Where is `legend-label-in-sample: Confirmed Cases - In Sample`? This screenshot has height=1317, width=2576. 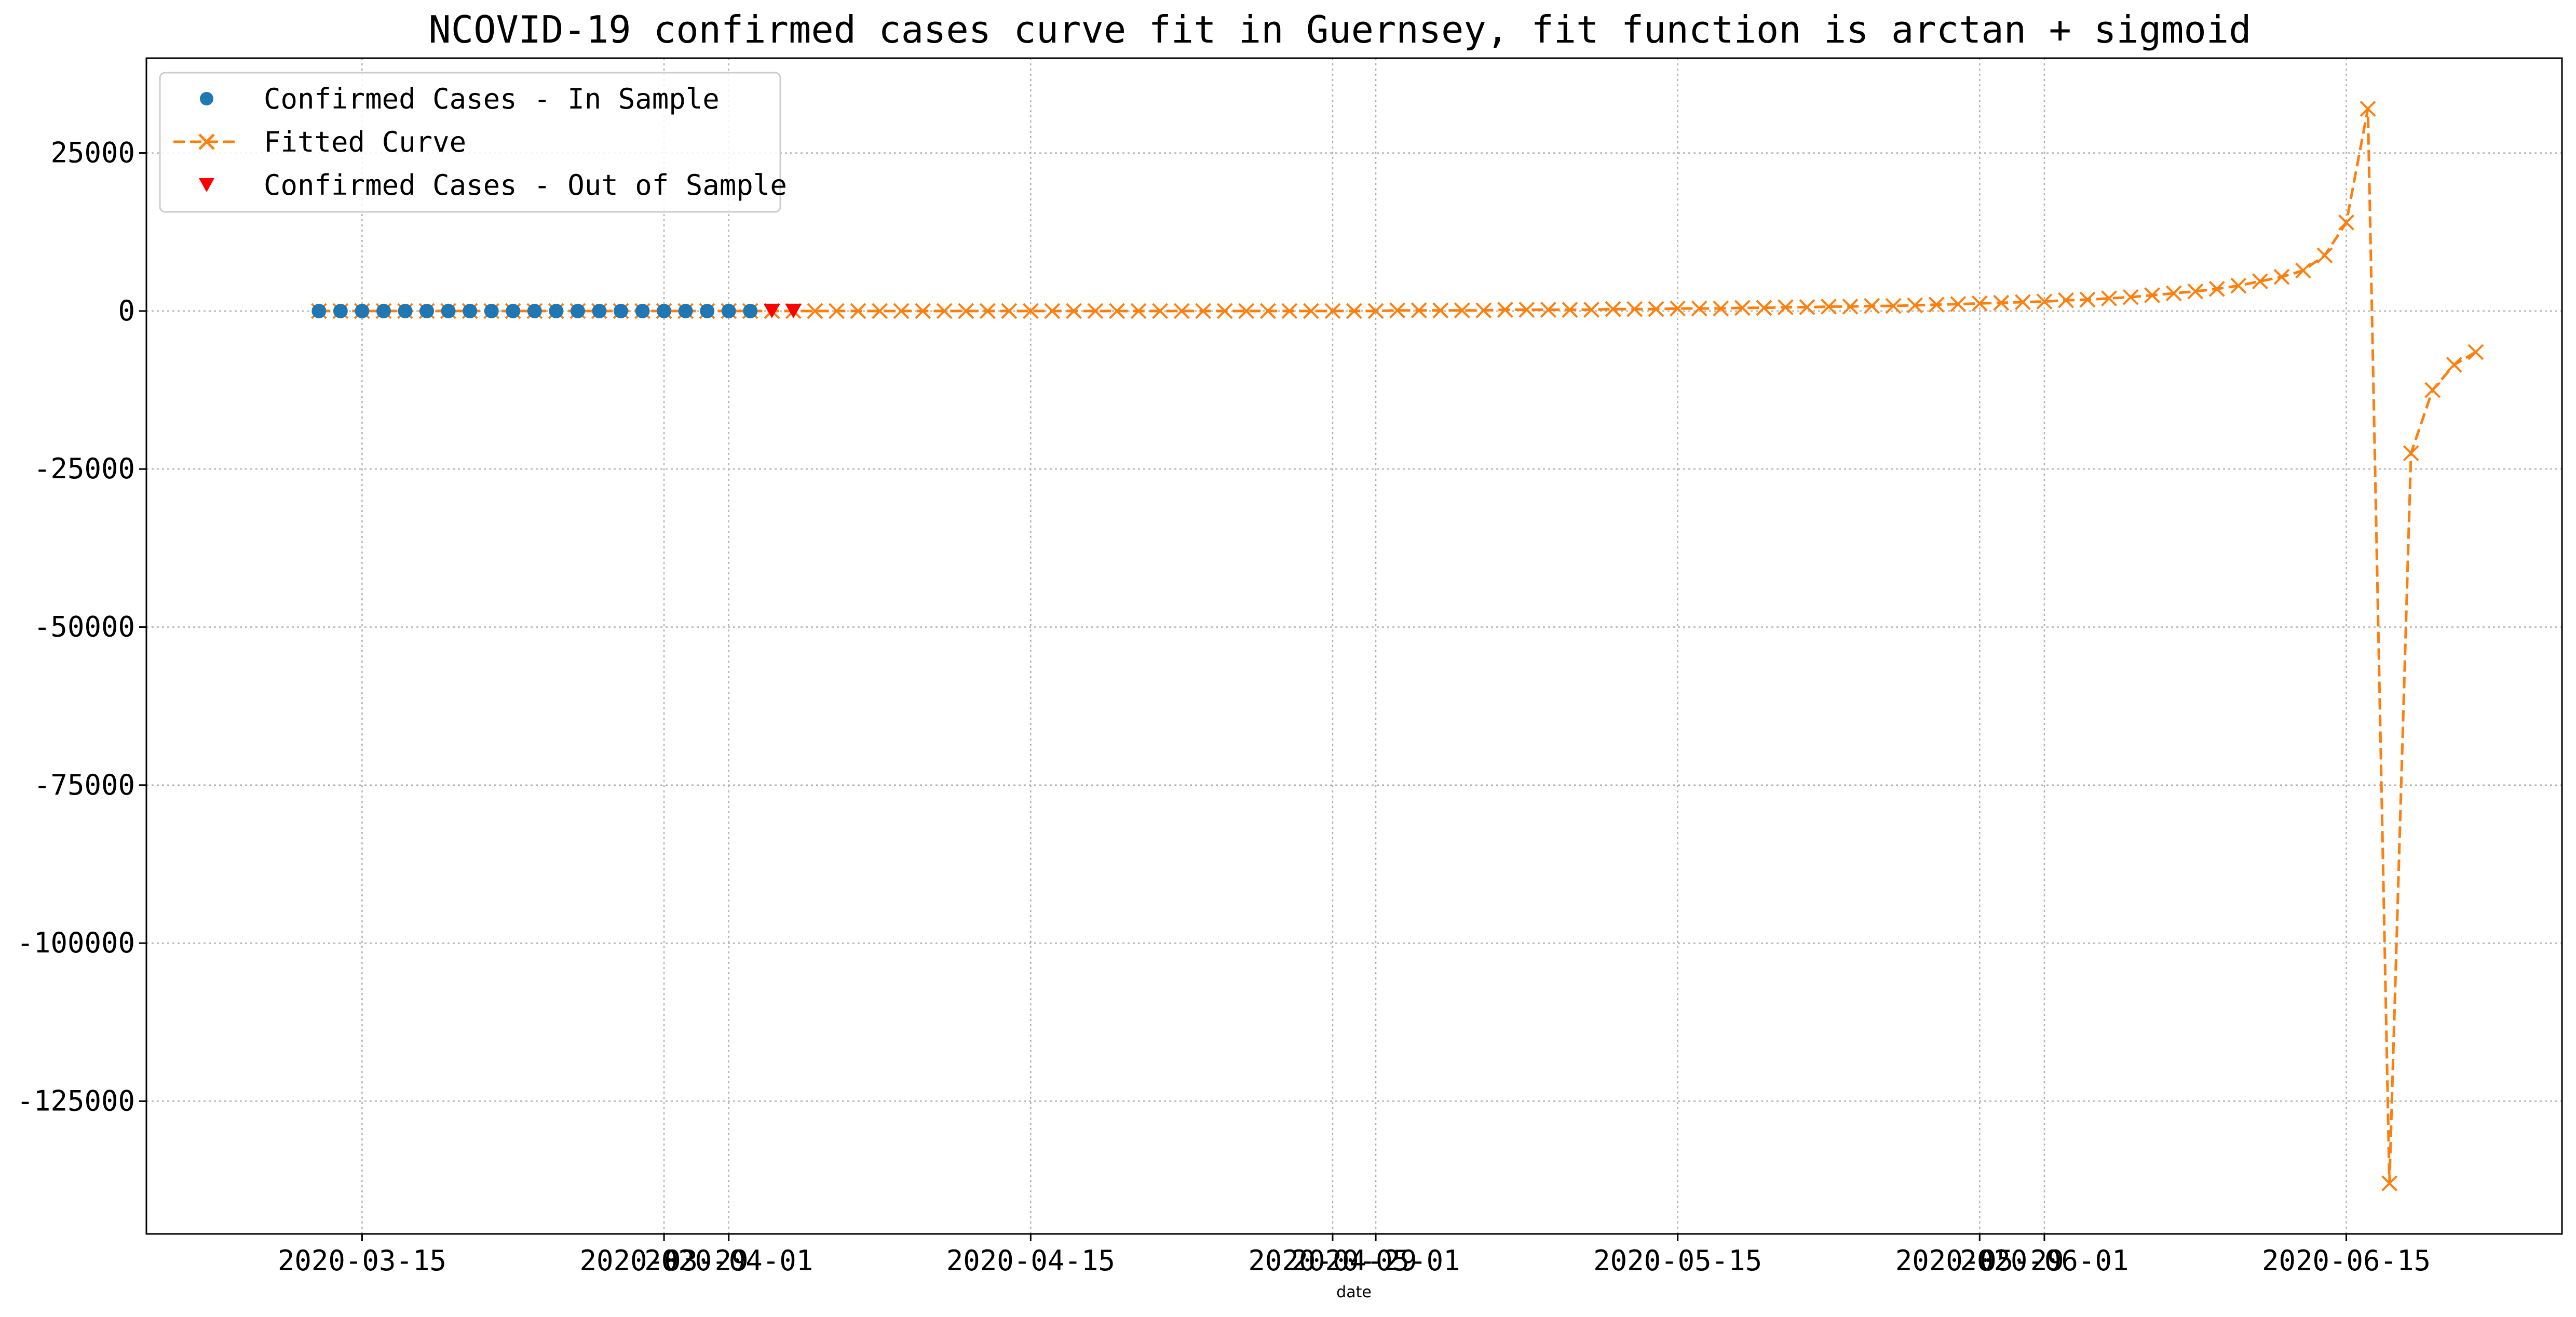
legend-label-in-sample: Confirmed Cases - In Sample is located at coordinates (492, 99).